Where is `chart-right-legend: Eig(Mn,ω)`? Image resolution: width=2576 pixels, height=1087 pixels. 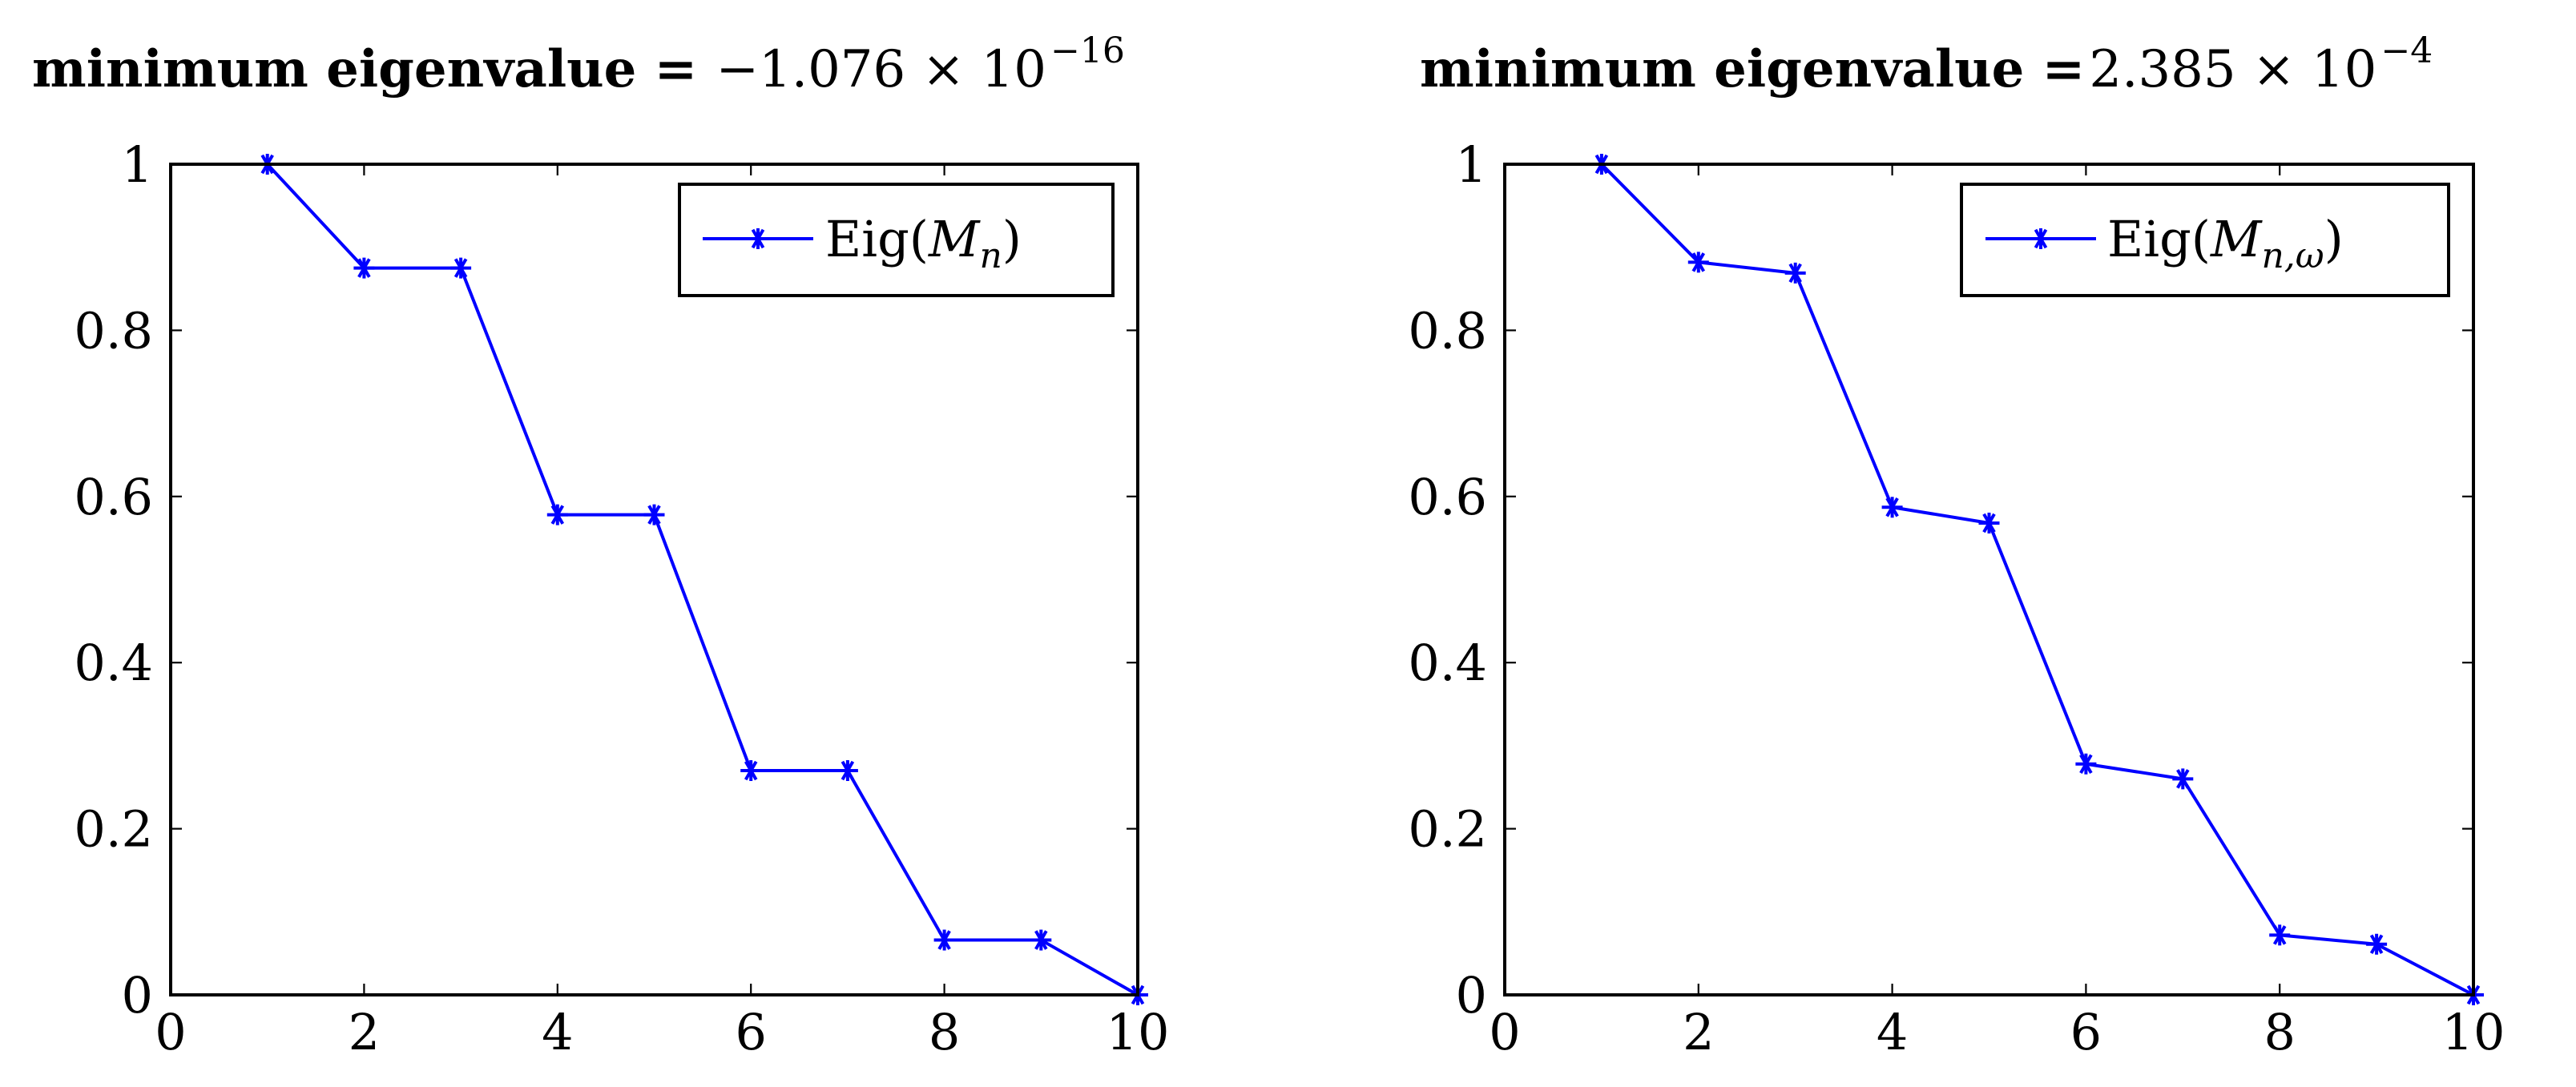 chart-right-legend: Eig(Mn,ω) is located at coordinates (2205, 240).